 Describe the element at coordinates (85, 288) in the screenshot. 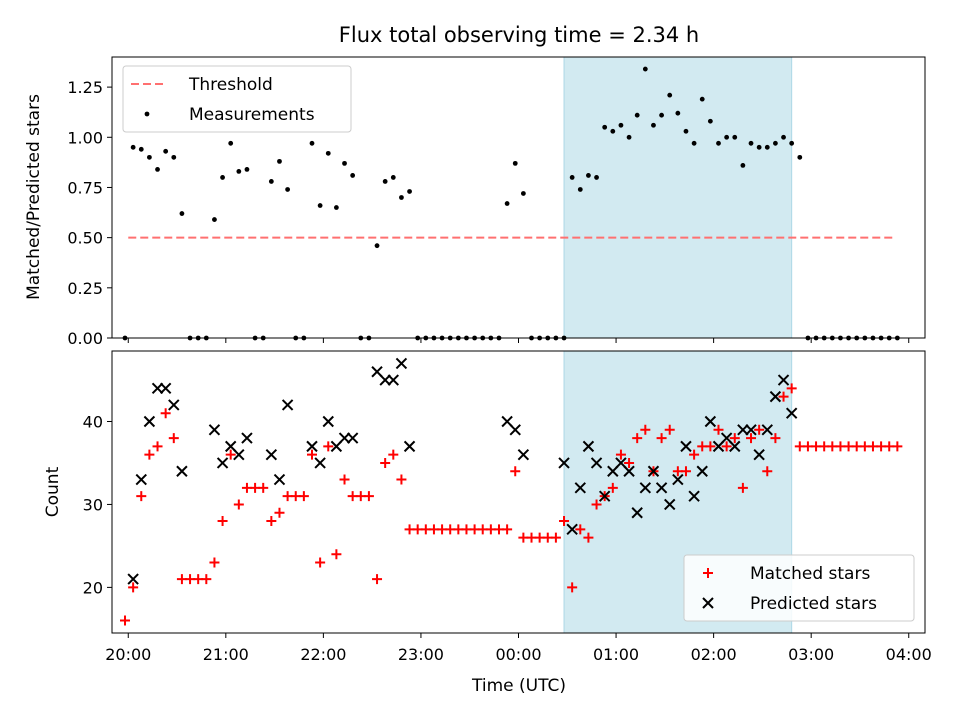

I see `y-tick-label: 0.25` at that location.